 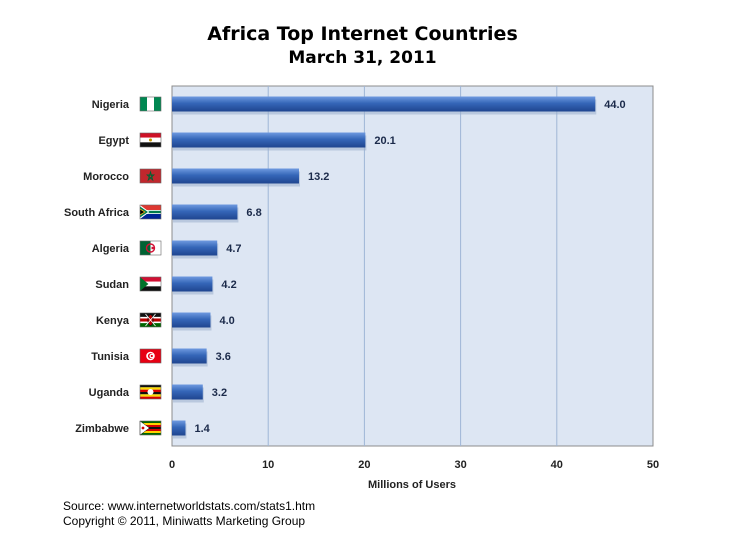 I want to click on value-label: 3.6, so click(x=223, y=357).